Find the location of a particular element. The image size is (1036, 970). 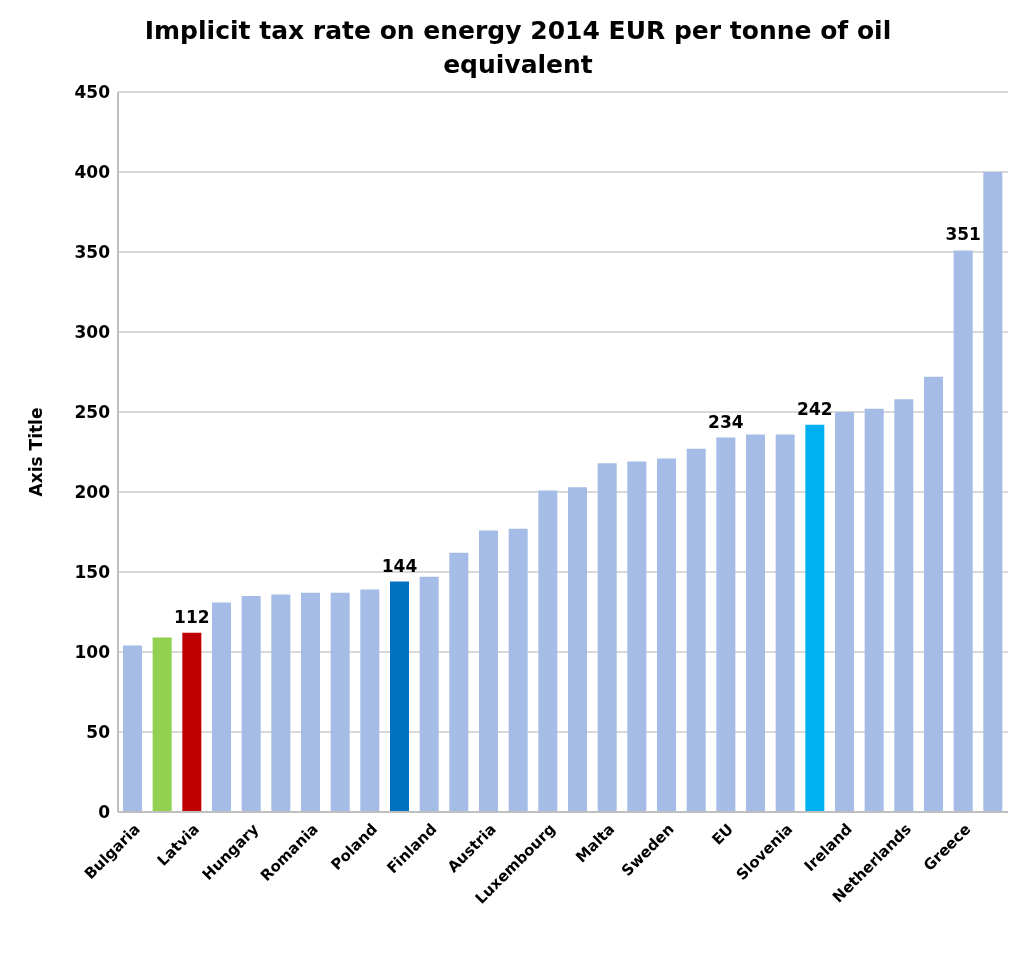

y-tick-label: 250 is located at coordinates (92, 412).